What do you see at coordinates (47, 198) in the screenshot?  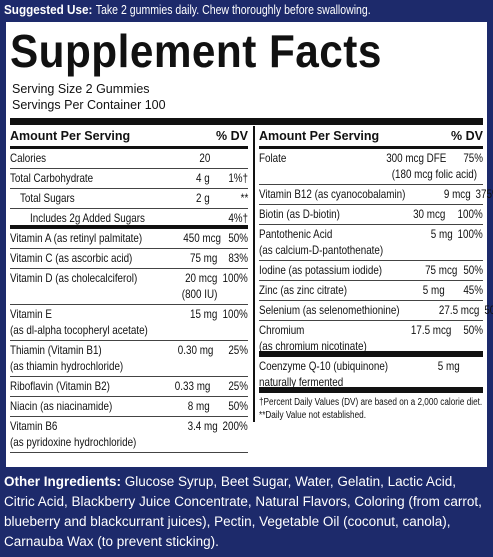 I see `name-text: Total Sugars` at bounding box center [47, 198].